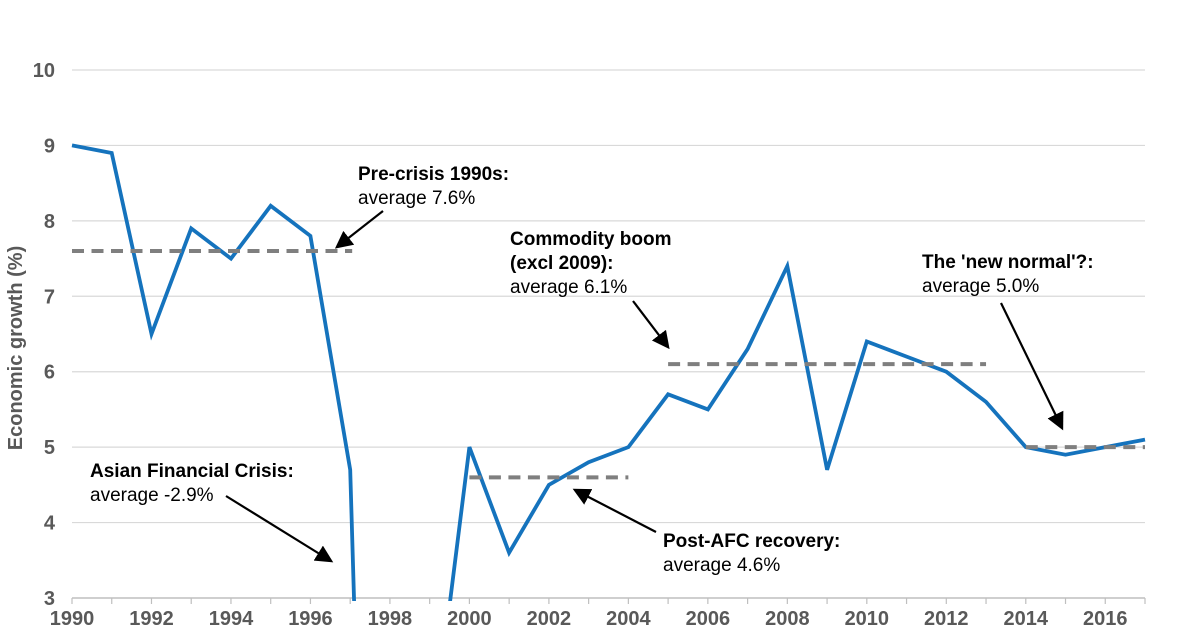 This screenshot has height=635, width=1179. Describe the element at coordinates (721, 565) in the screenshot. I see `annotation-label: average 4.6%` at that location.